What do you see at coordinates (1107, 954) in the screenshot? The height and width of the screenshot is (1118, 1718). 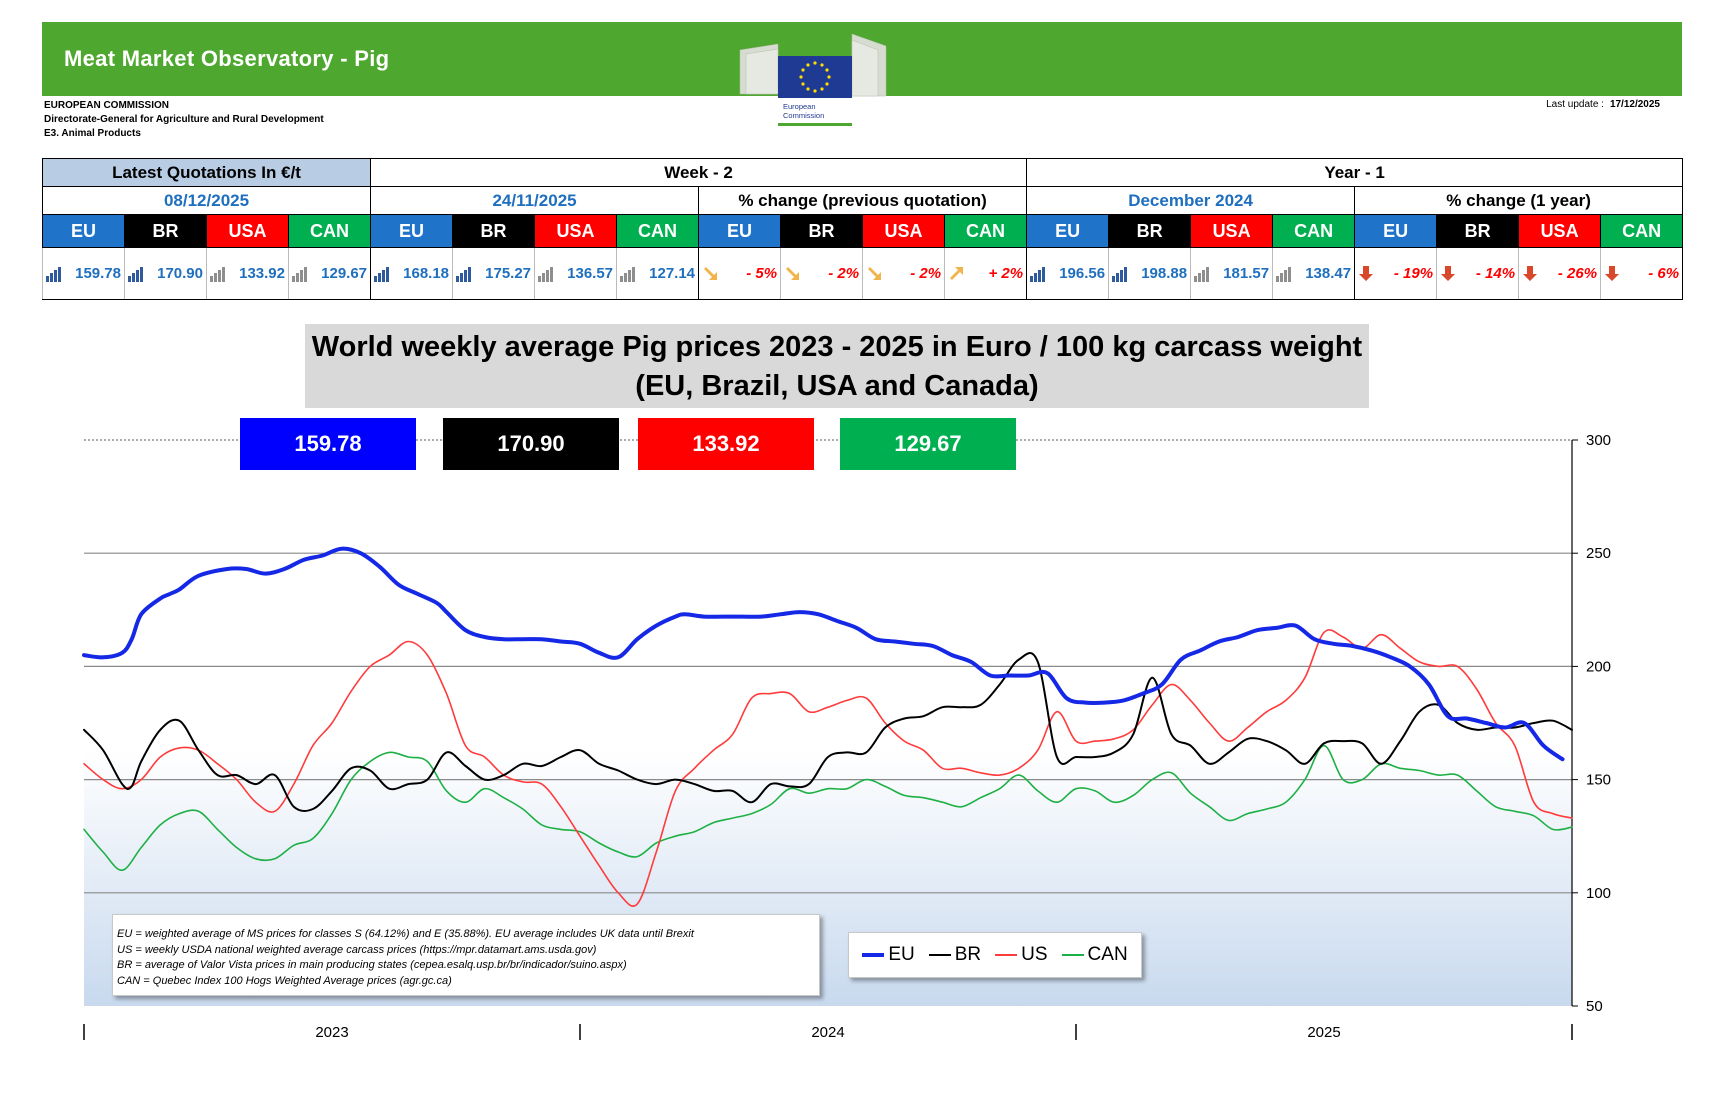 I see `legend-label-can: CAN` at bounding box center [1107, 954].